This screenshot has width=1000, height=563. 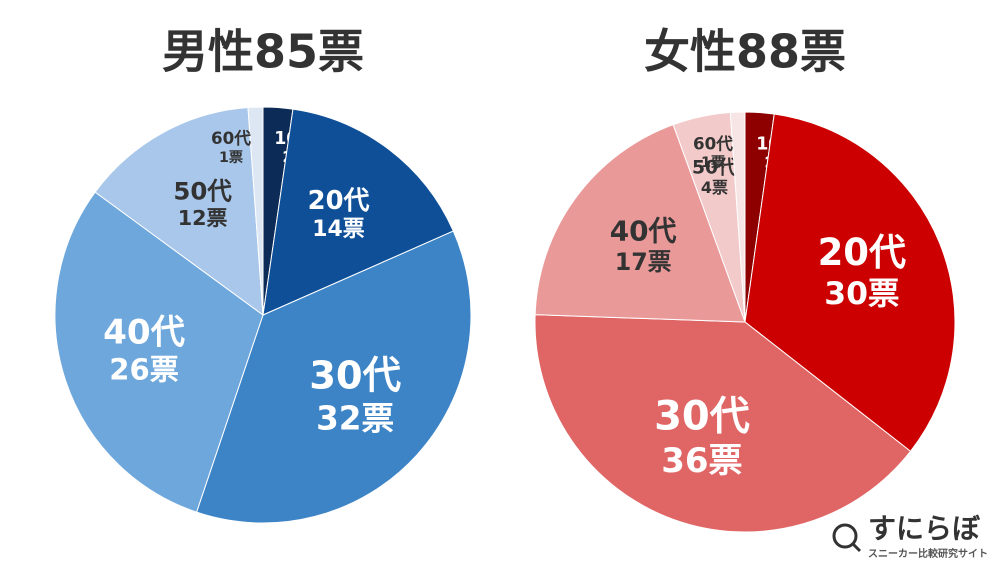 What do you see at coordinates (338, 229) in the screenshot?
I see `data-label: 14票` at bounding box center [338, 229].